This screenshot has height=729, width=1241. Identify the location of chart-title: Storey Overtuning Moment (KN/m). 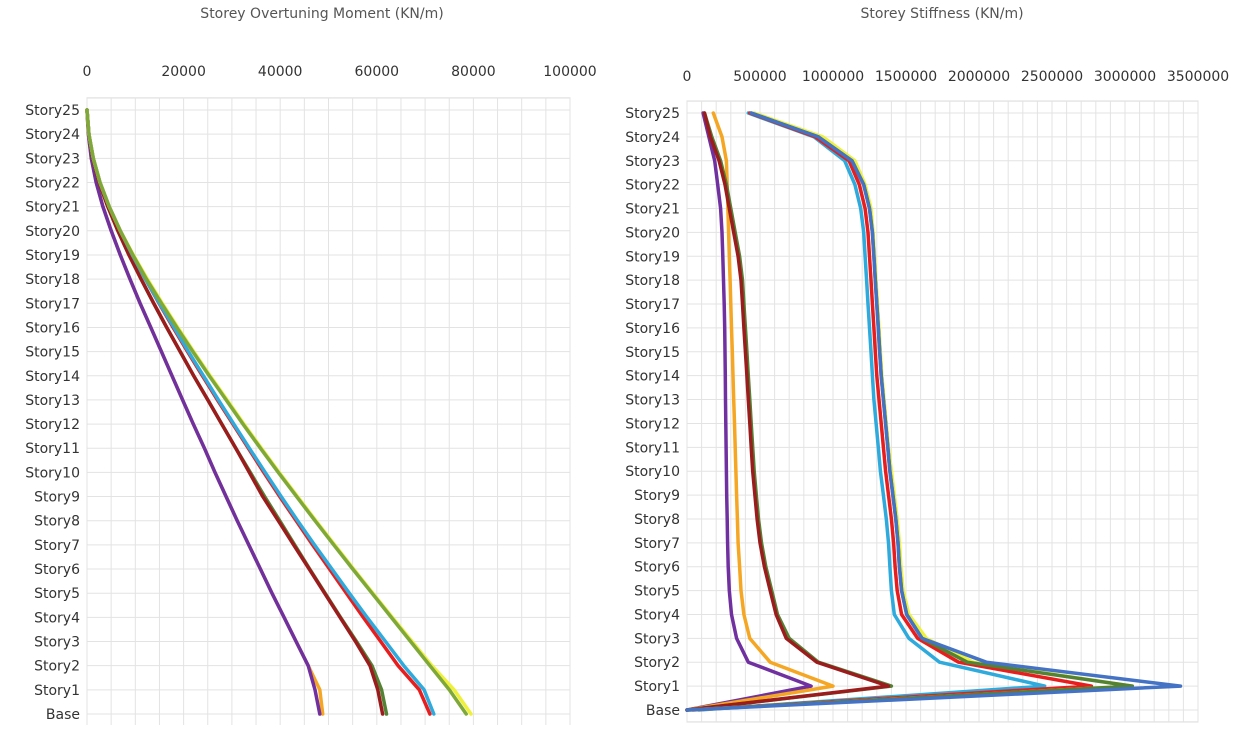
(322, 14).